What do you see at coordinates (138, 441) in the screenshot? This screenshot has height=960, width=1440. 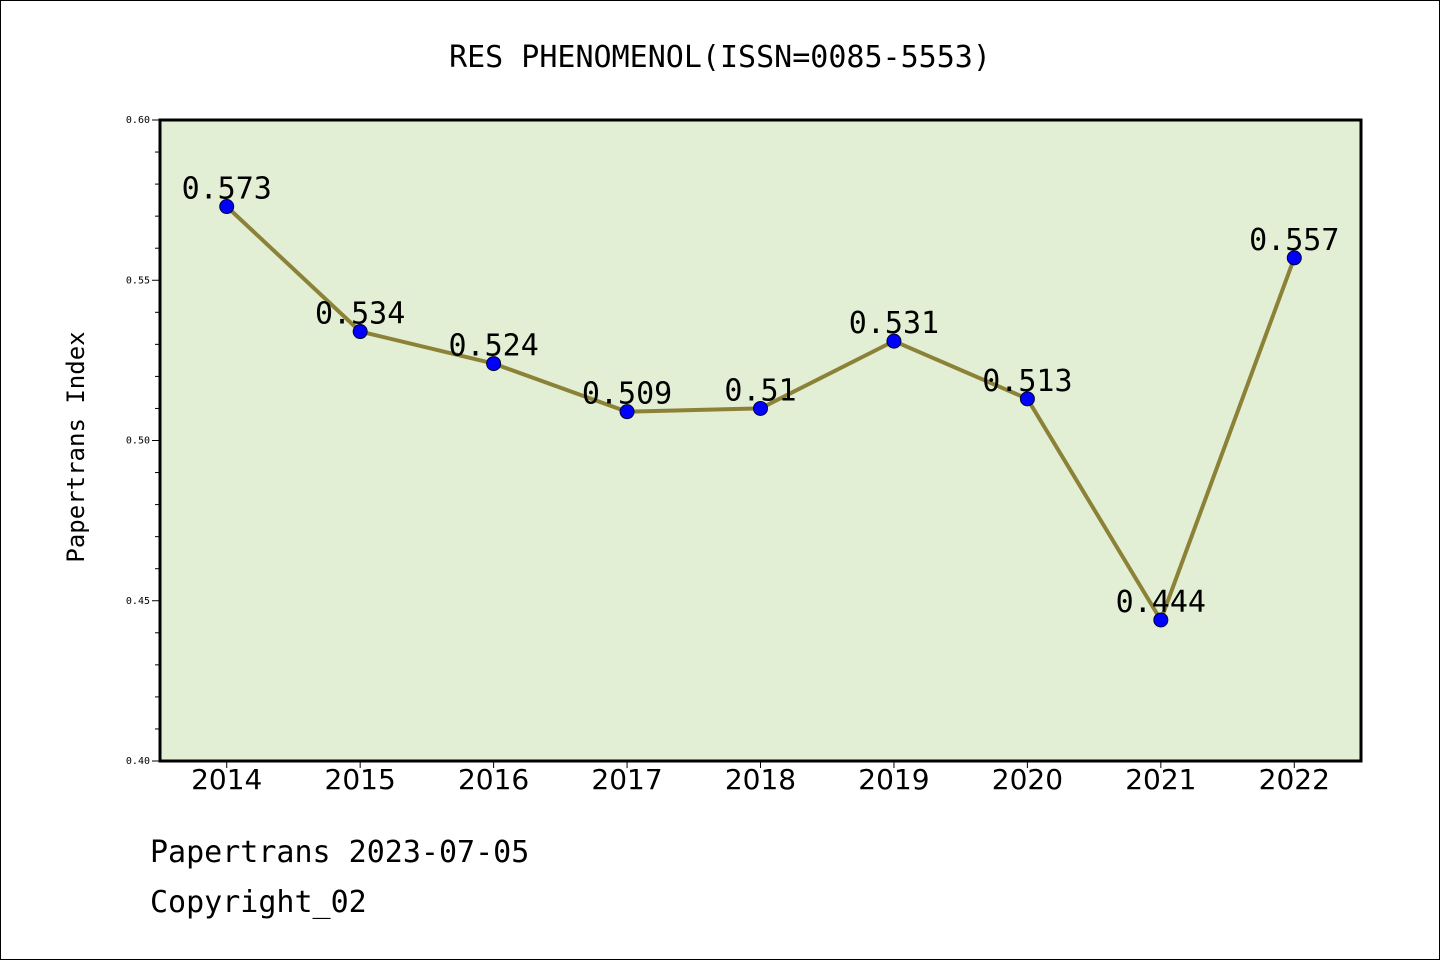 I see `y-tick-label: 0.50` at bounding box center [138, 441].